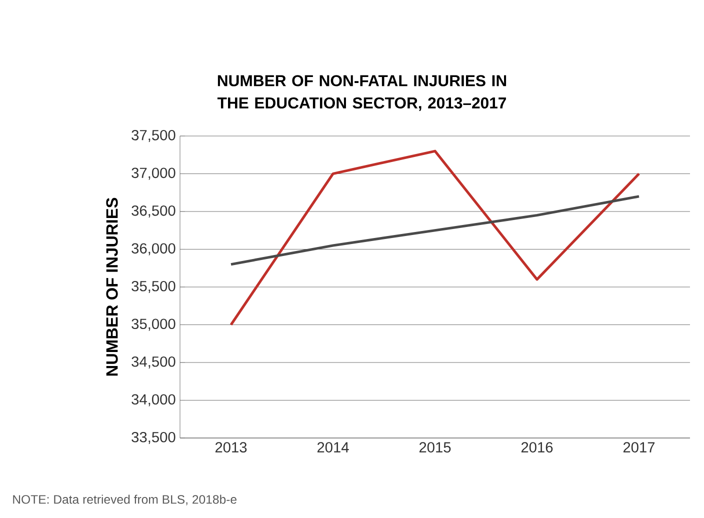 The height and width of the screenshot is (518, 704). Describe the element at coordinates (435, 447) in the screenshot. I see `x-tick-label: 2015` at that location.